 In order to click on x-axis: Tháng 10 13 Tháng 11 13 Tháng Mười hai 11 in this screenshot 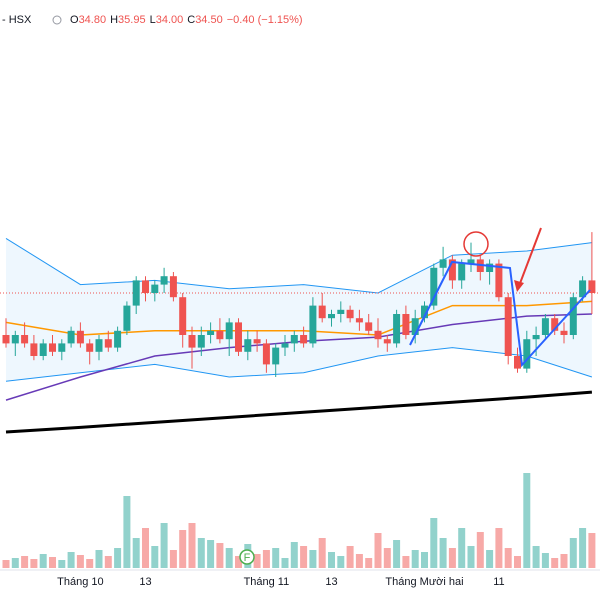, I will do `click(280, 582)`.